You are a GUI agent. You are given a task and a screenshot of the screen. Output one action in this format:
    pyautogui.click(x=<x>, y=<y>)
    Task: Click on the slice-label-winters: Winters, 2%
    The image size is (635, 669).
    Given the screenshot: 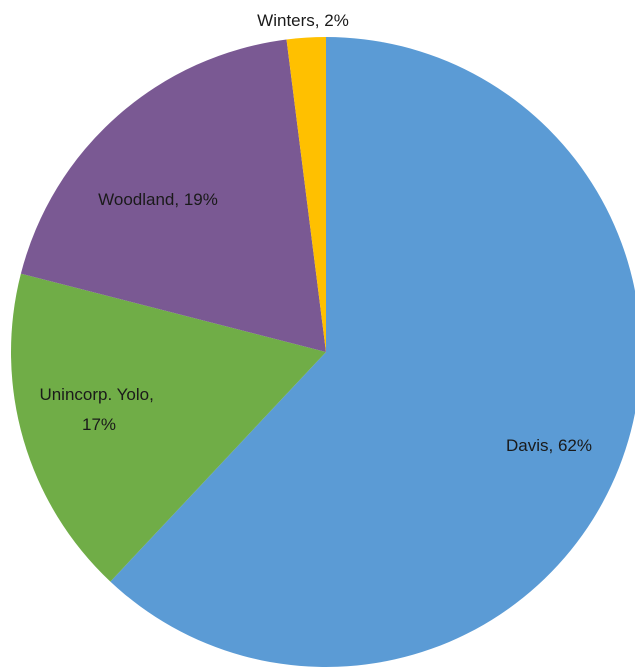 What is the action you would take?
    pyautogui.click(x=303, y=20)
    